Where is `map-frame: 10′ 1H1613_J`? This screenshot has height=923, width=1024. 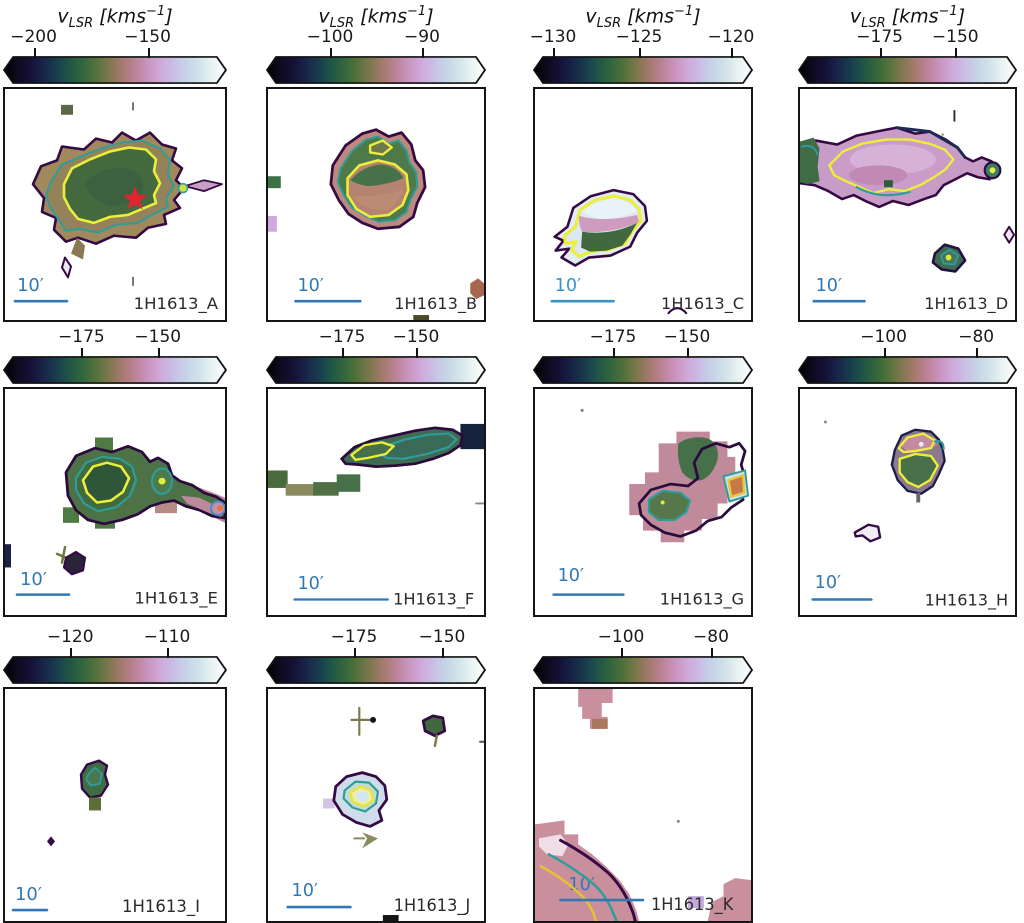
map-frame: 10′ 1H1613_J is located at coordinates (376, 805).